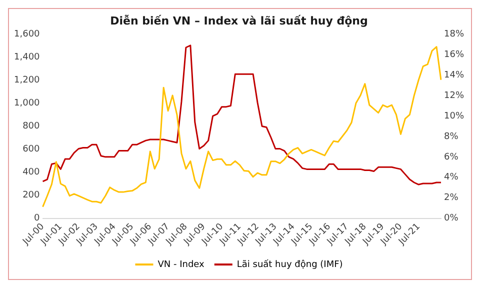  What do you see at coordinates (451, 157) in the screenshot?
I see `y2-tick-label: 6%` at bounding box center [451, 157].